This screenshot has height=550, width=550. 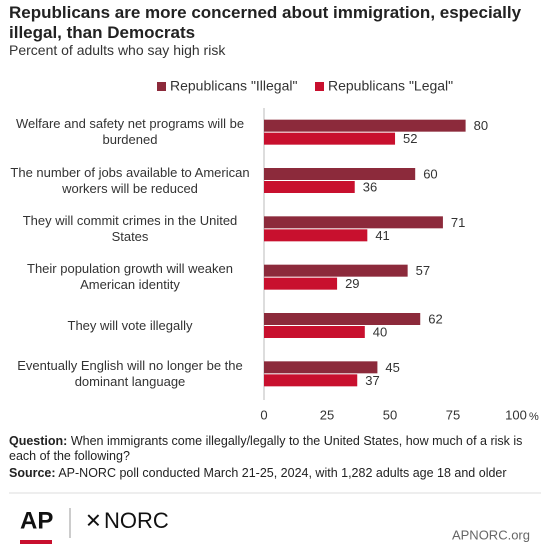 What do you see at coordinates (233, 86) in the screenshot?
I see `legend-label: Republicans "Illegal"` at bounding box center [233, 86].